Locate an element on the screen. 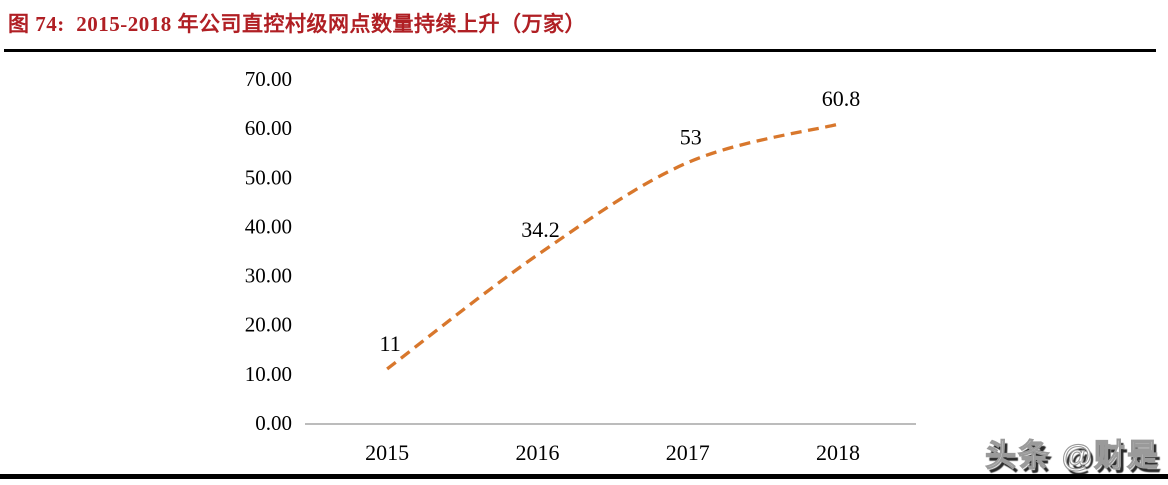  top-divider is located at coordinates (580, 50).